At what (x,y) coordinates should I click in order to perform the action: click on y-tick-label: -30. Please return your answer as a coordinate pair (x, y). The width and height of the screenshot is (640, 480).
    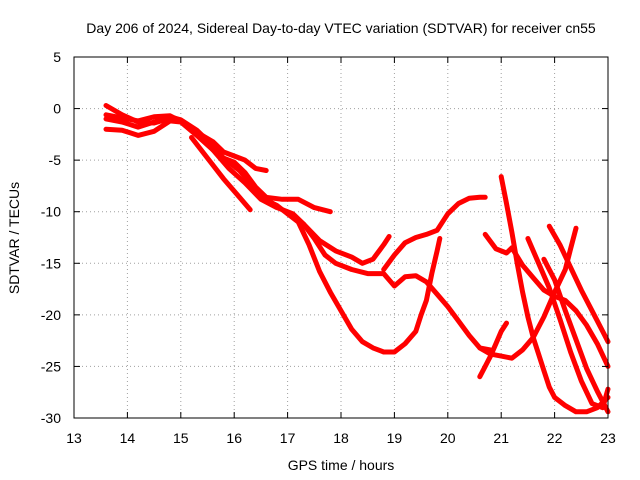
    Looking at the image, I should click on (51, 418).